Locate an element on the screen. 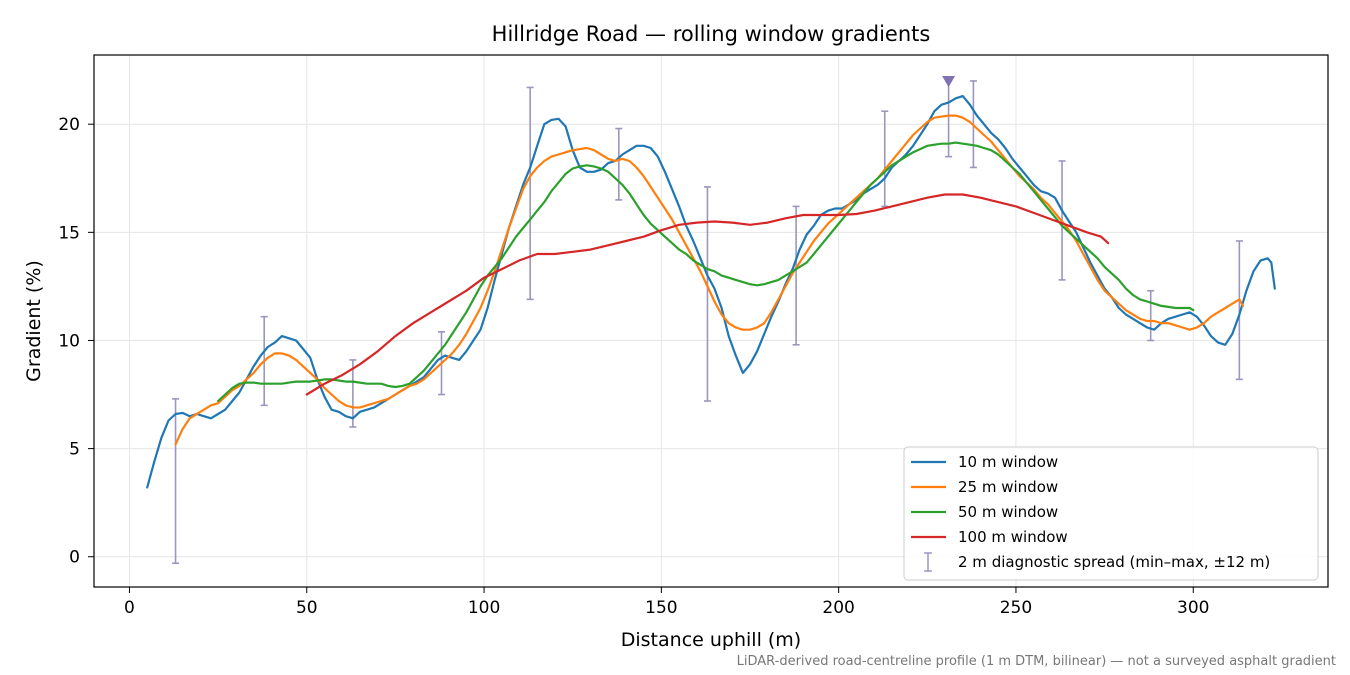 The image size is (1350, 675). y-tick-label: 0 is located at coordinates (74, 558).